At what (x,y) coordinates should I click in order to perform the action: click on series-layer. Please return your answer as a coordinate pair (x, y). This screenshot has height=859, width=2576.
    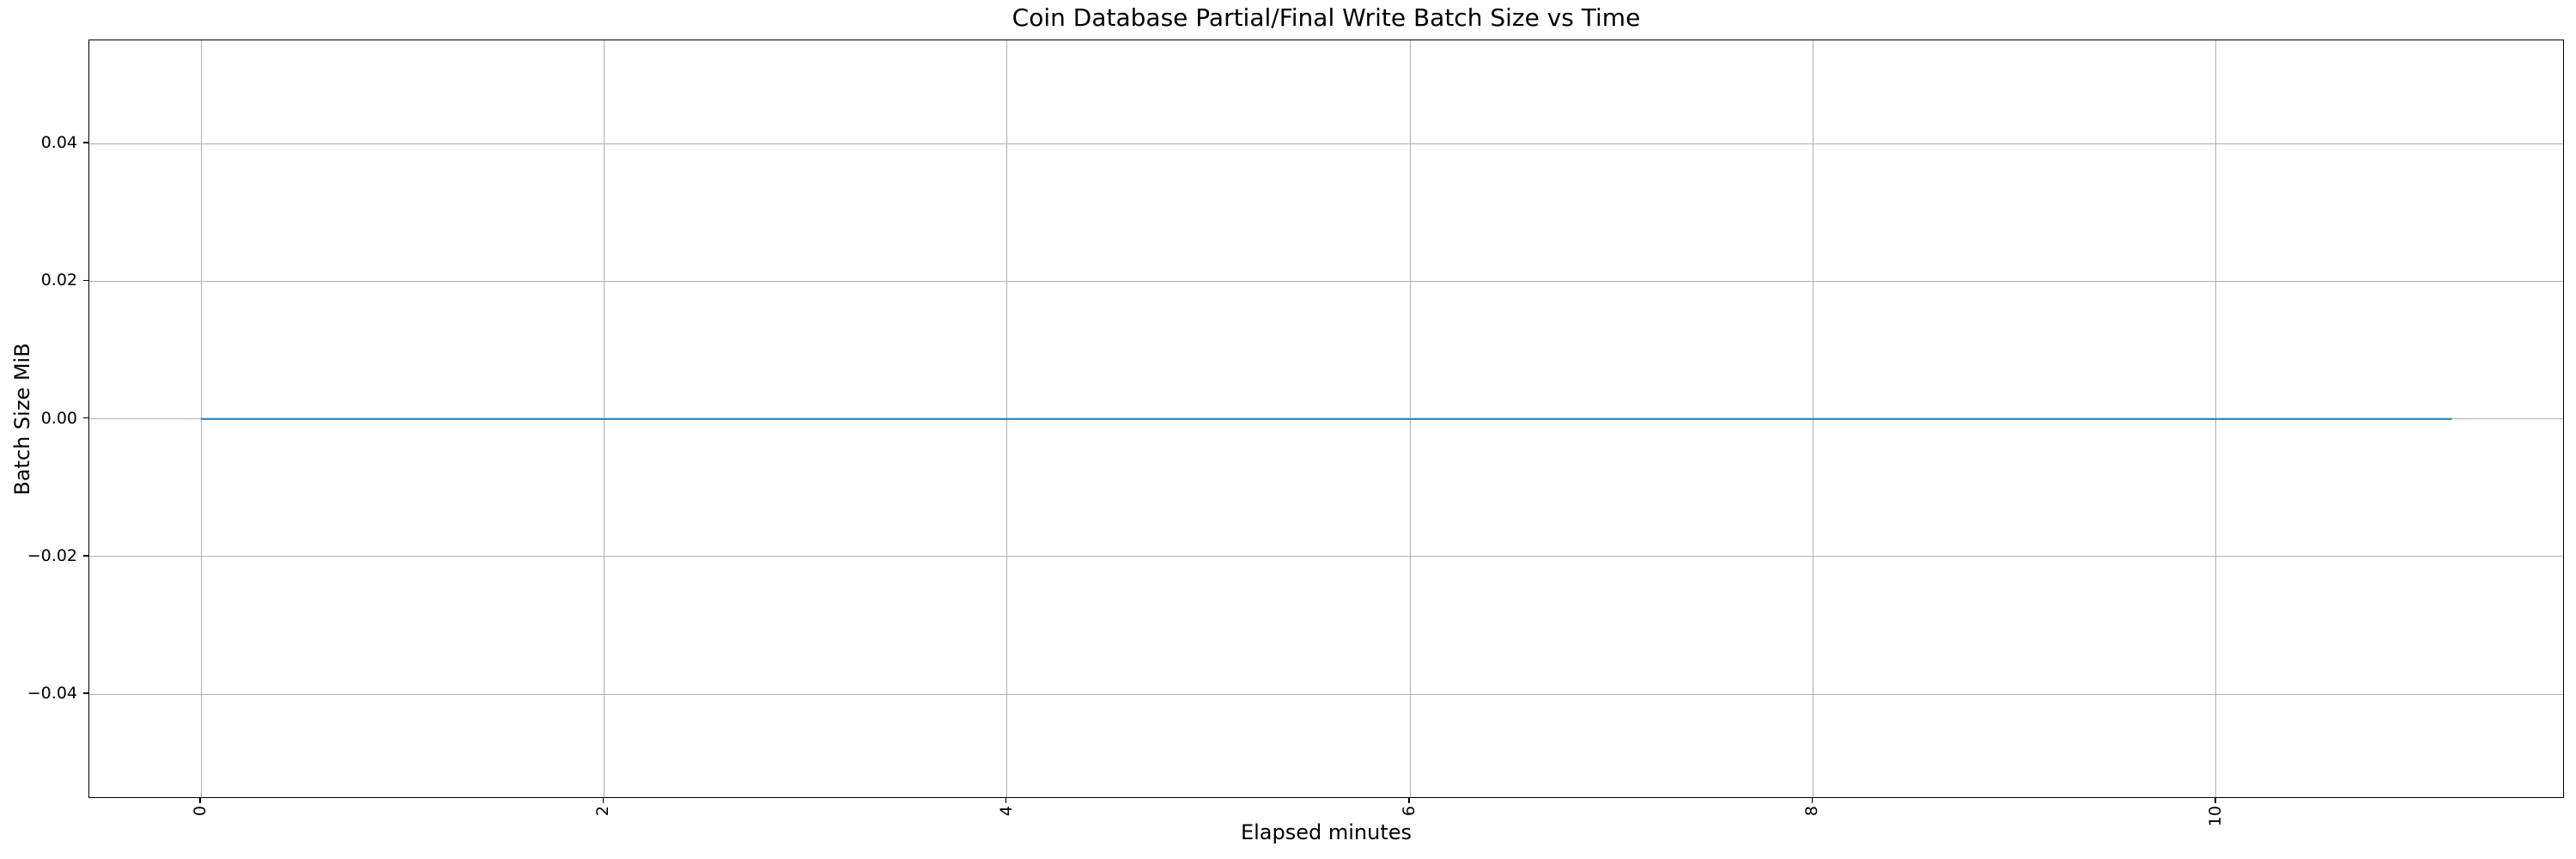
    Looking at the image, I should click on (1327, 418).